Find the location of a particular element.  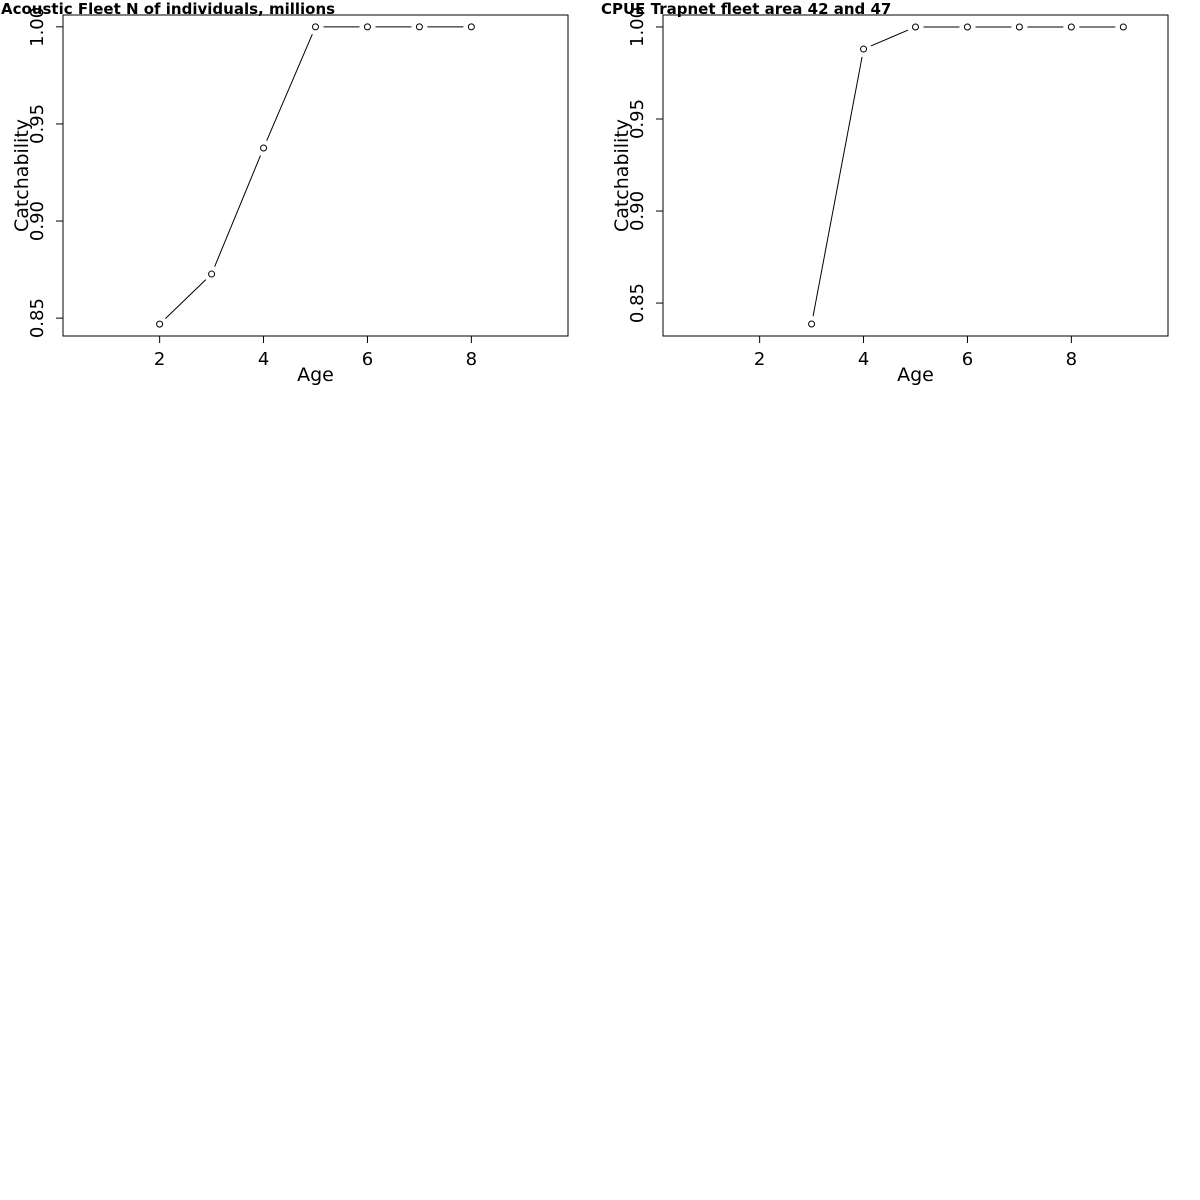

chart-title: CPUE Trapnet fleet area 42 and 47 is located at coordinates (746, 9).